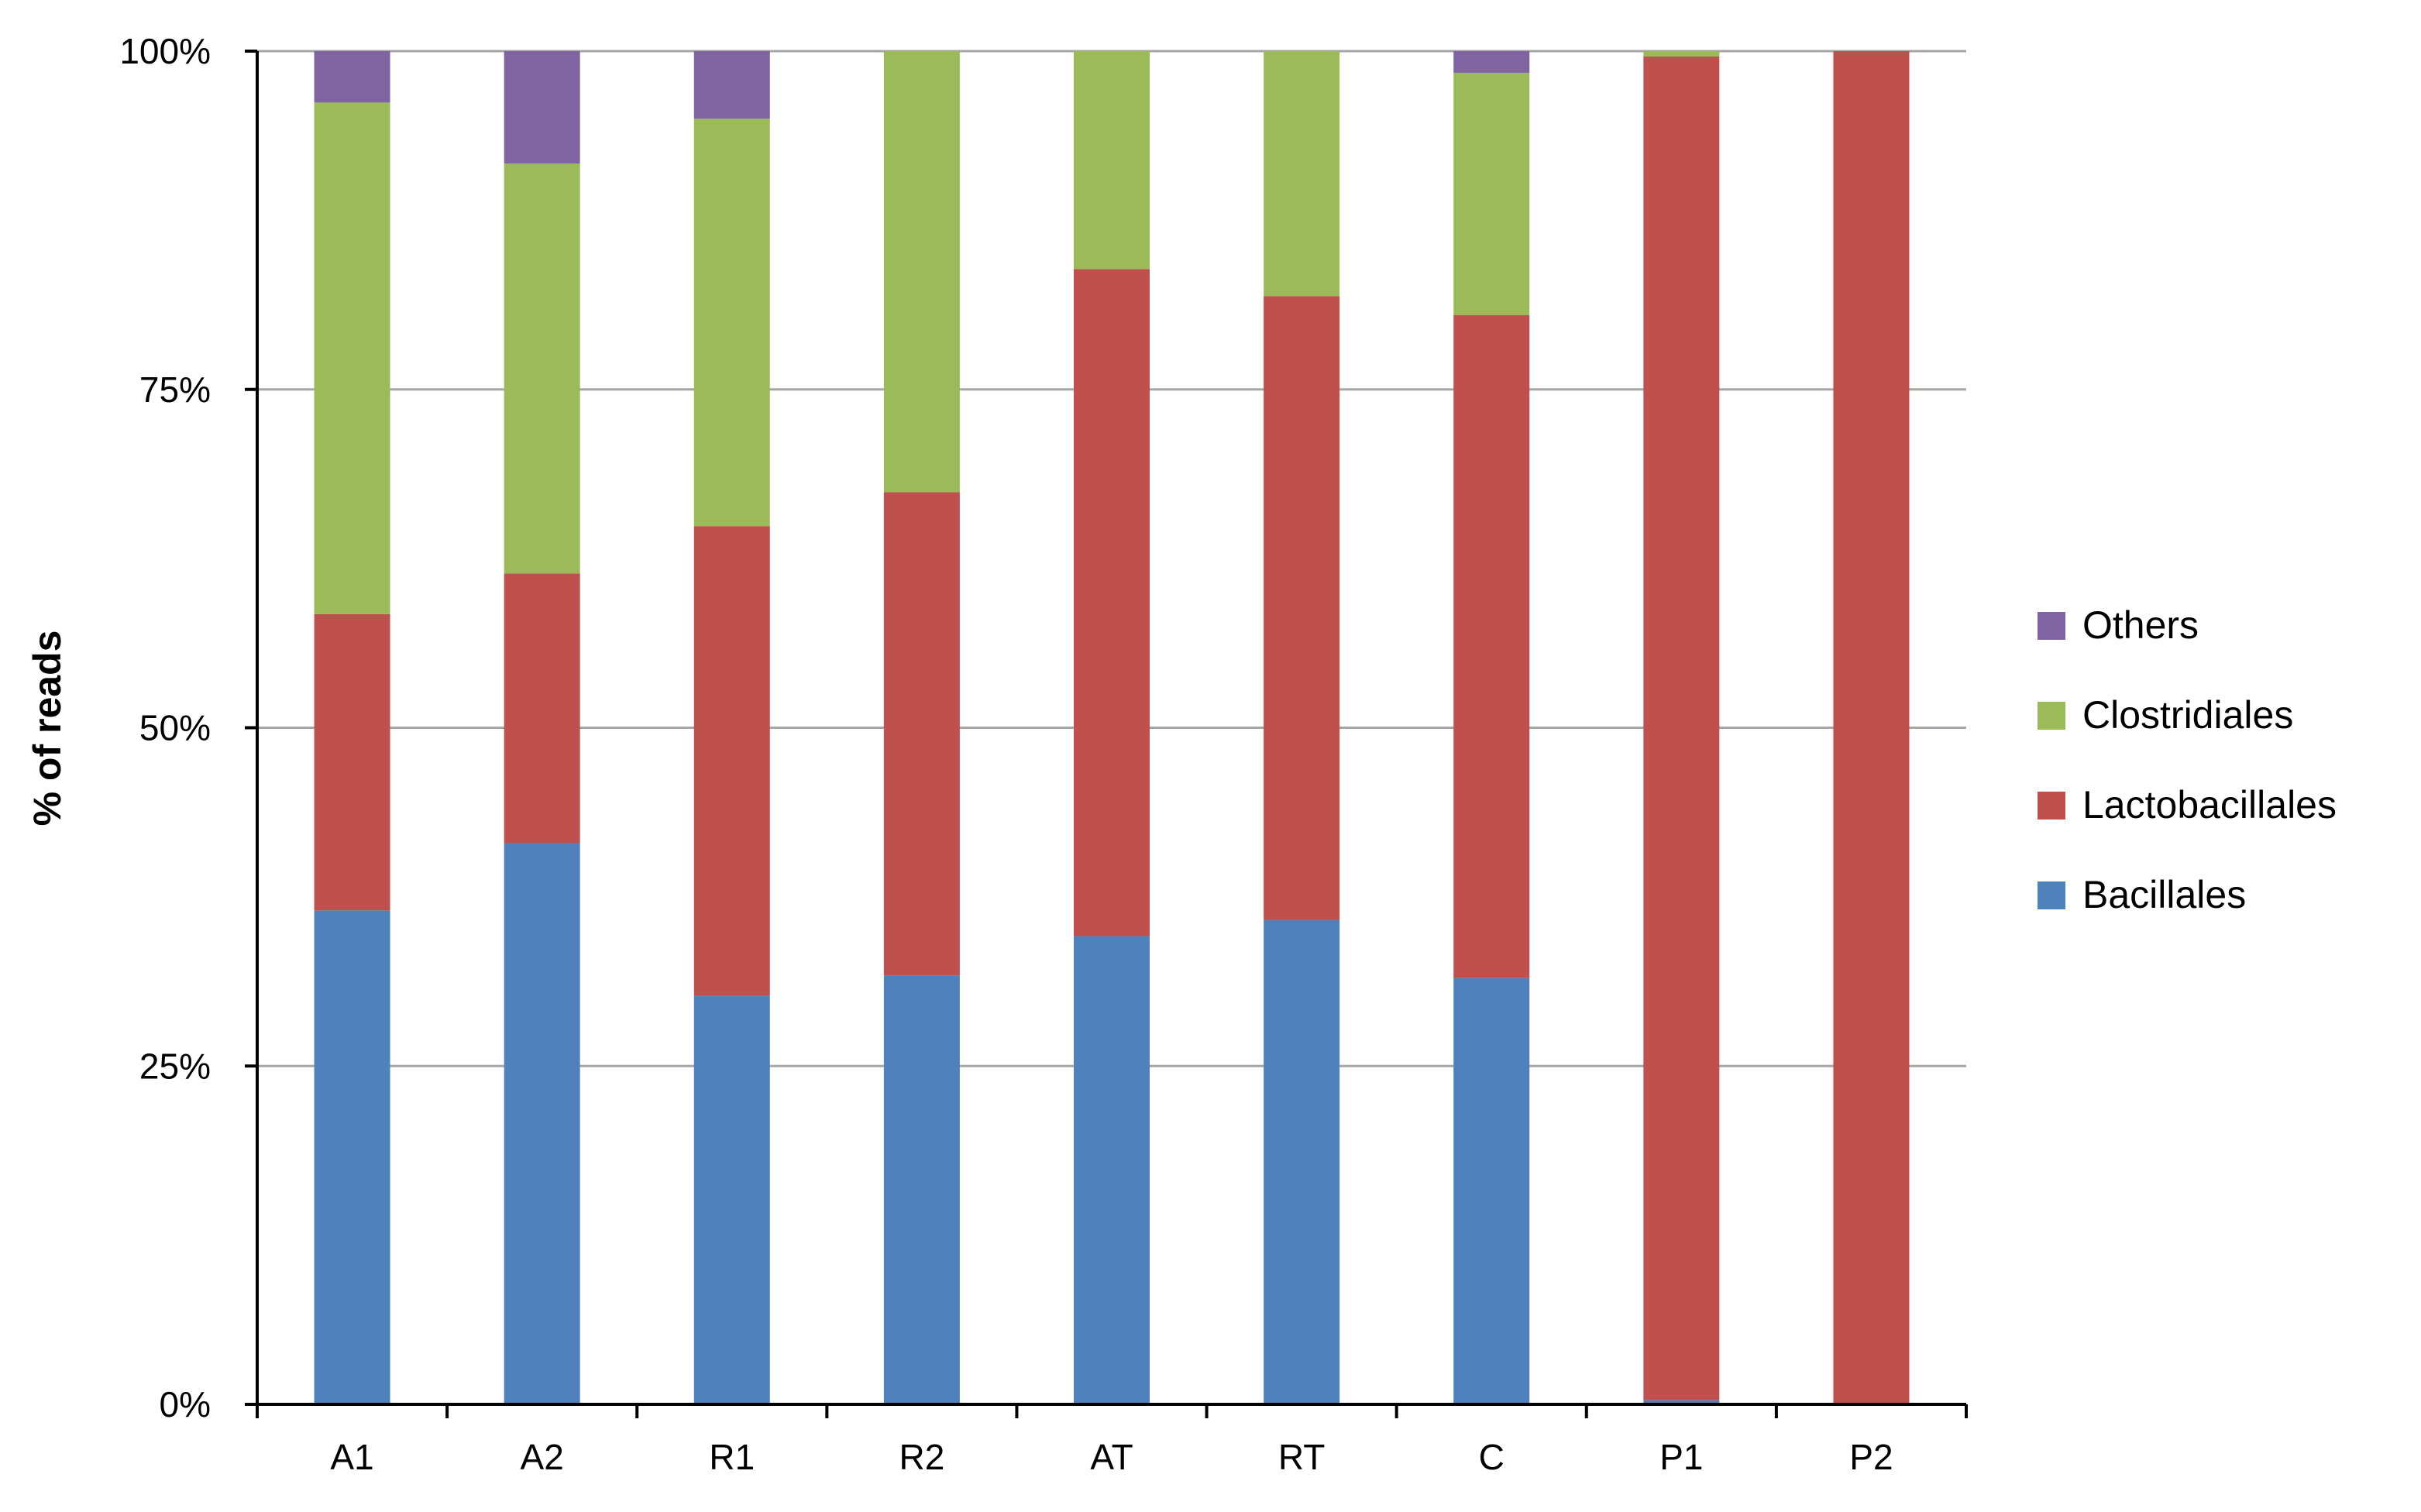  I want to click on bar-segment-lactobacillales-p1, so click(1681, 728).